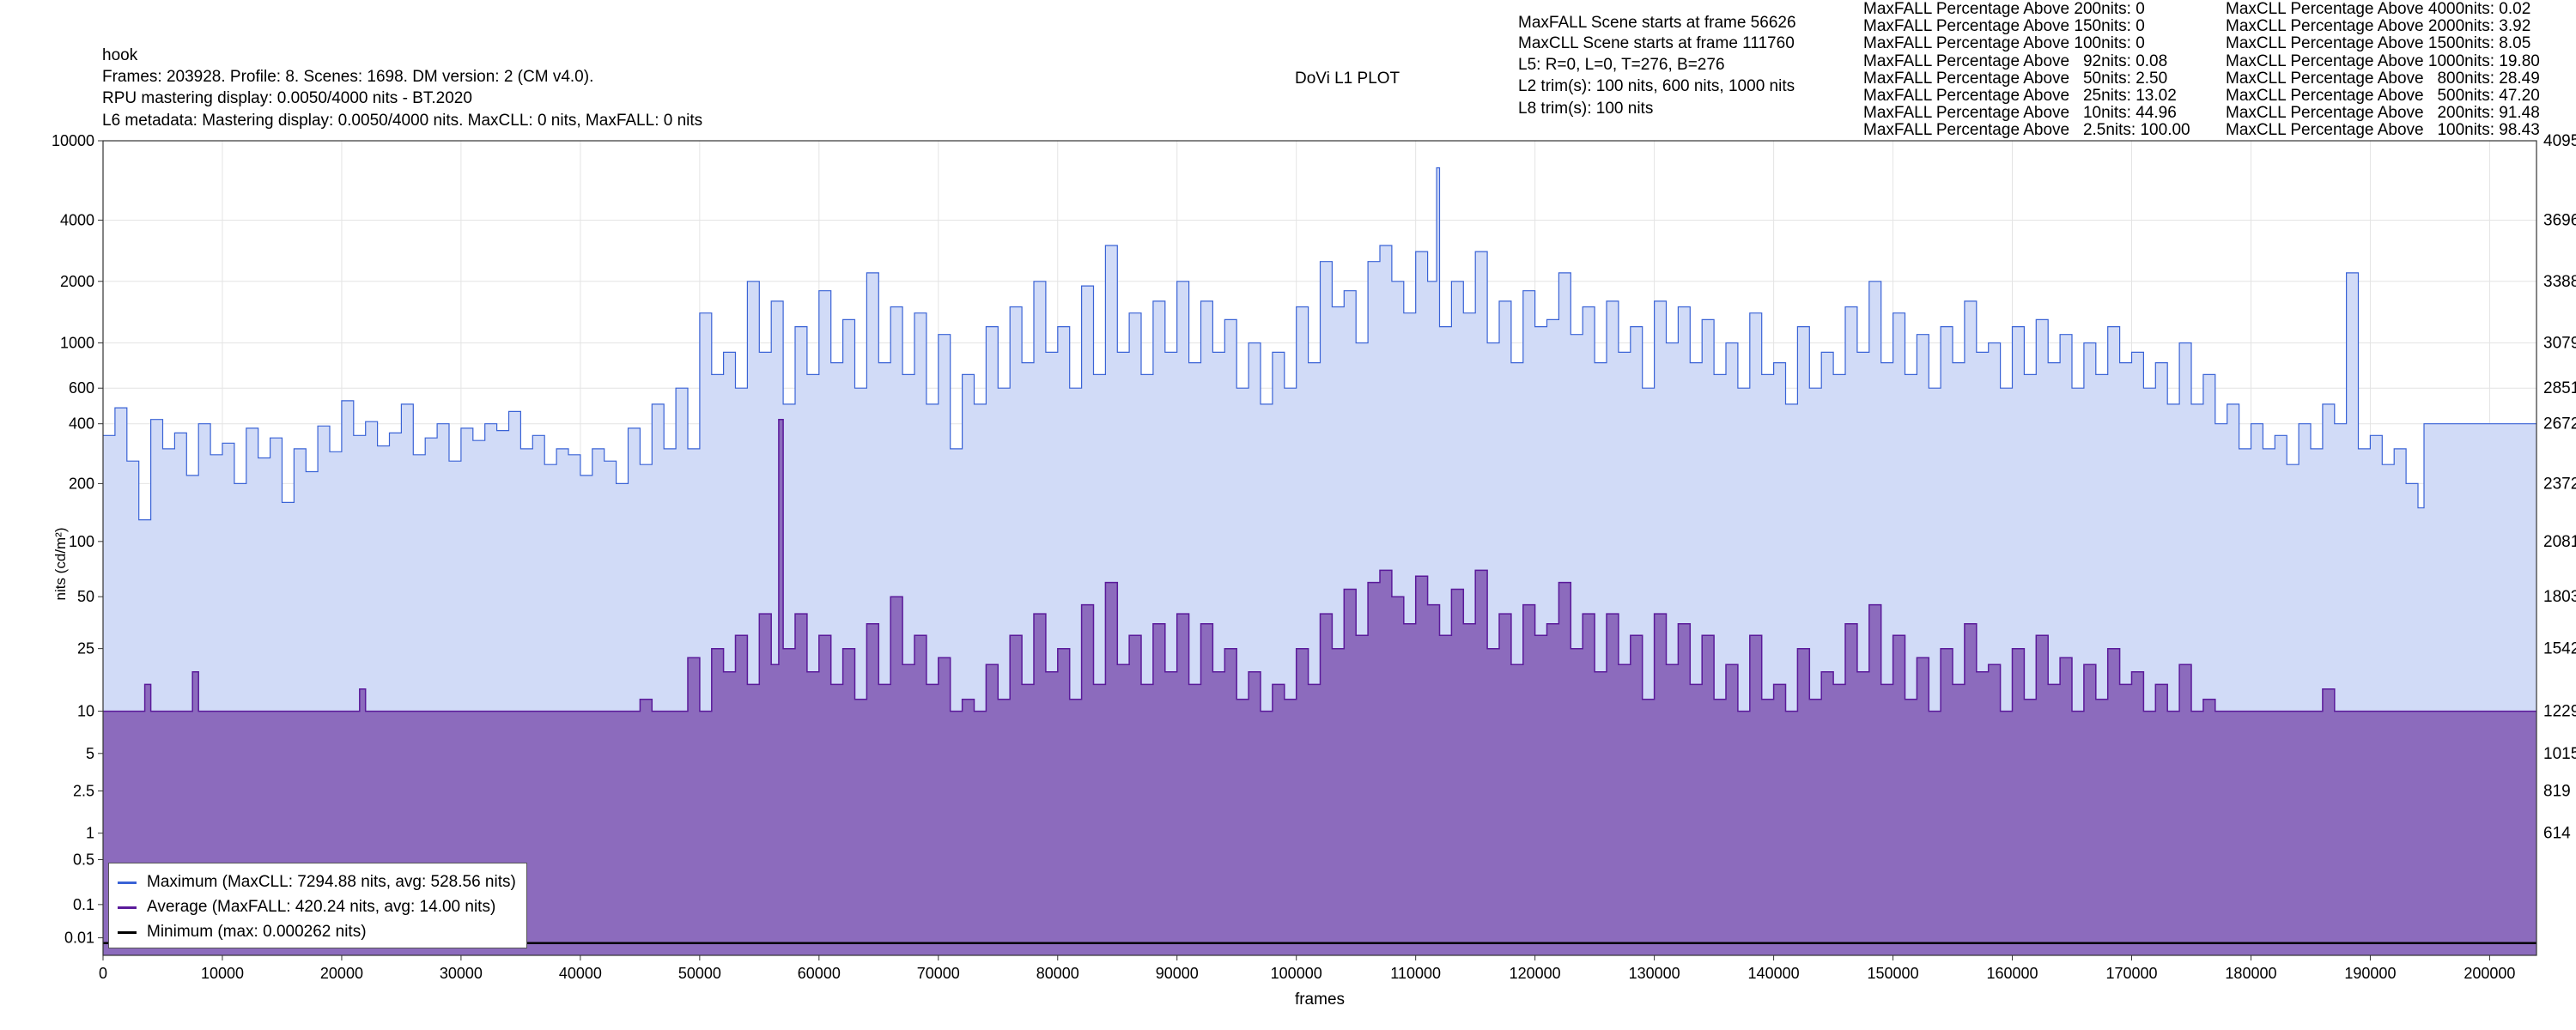 The image size is (2576, 1030). What do you see at coordinates (85, 648) in the screenshot?
I see `y-tick-label-left: 25` at bounding box center [85, 648].